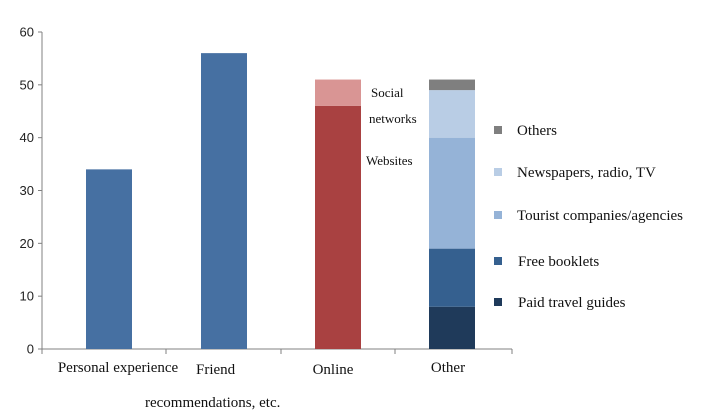  I want to click on legend-swatch-paid-travel-guides, so click(498, 302).